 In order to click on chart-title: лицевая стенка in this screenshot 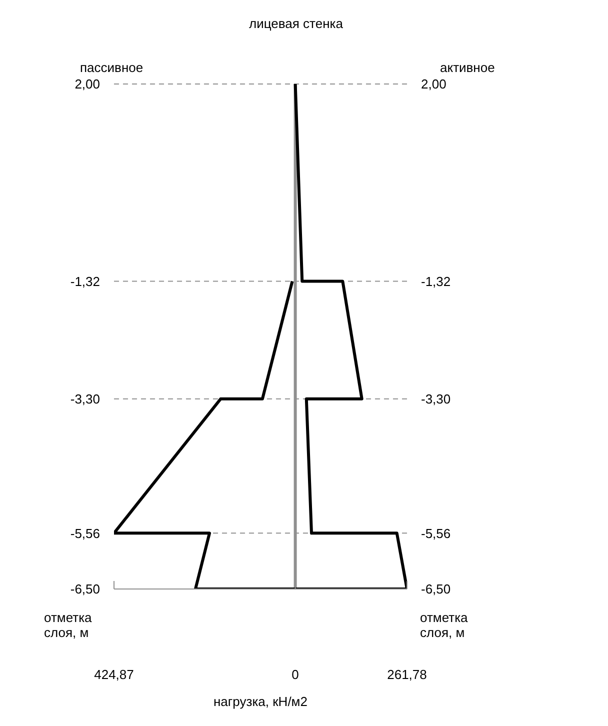, I will do `click(296, 23)`.